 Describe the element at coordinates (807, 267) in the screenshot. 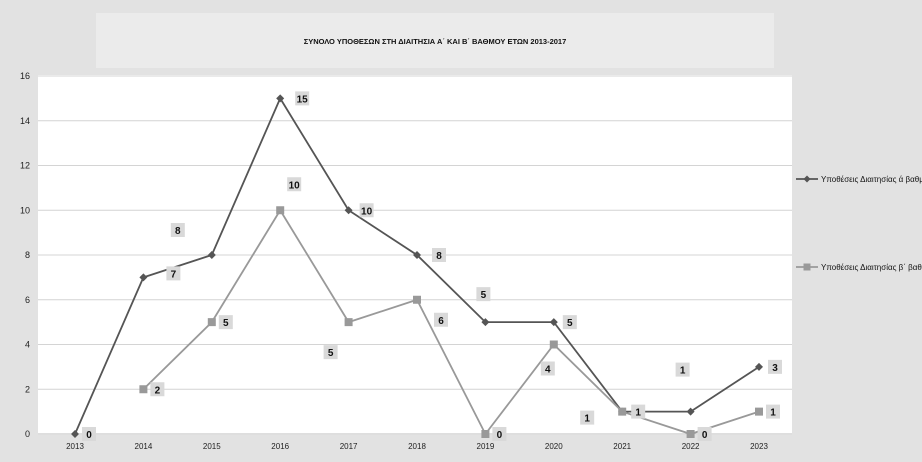

I see `legend-square-marker` at that location.